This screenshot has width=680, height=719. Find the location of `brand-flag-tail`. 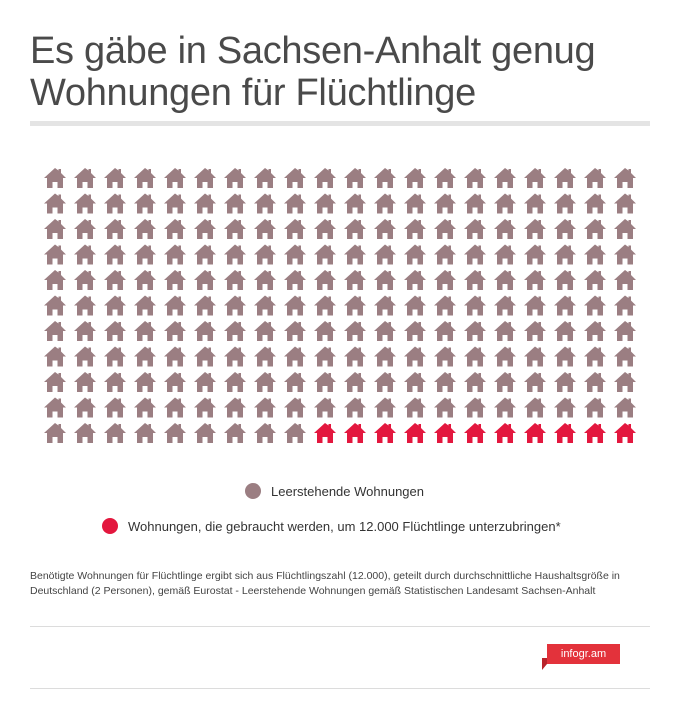

brand-flag-tail is located at coordinates (547, 664).